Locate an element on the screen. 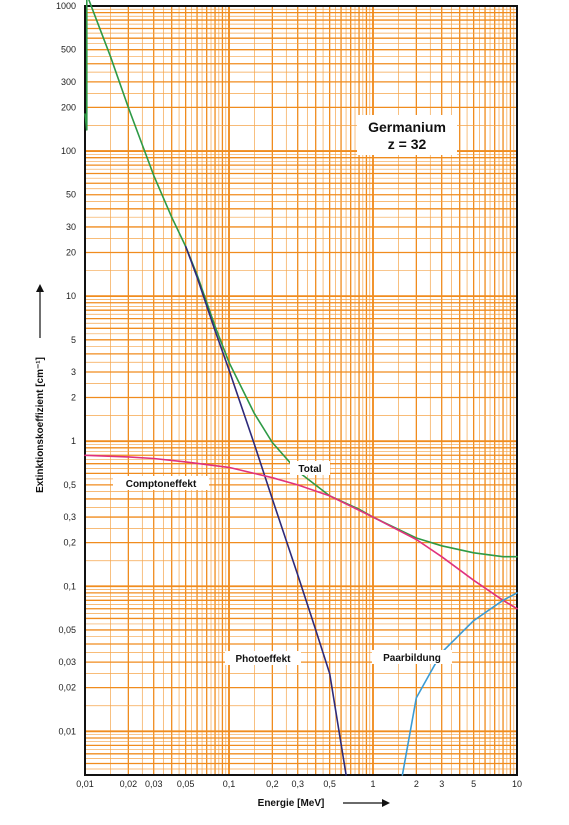 This screenshot has height=825, width=569. x-tick-label: 0,01 is located at coordinates (85, 784).